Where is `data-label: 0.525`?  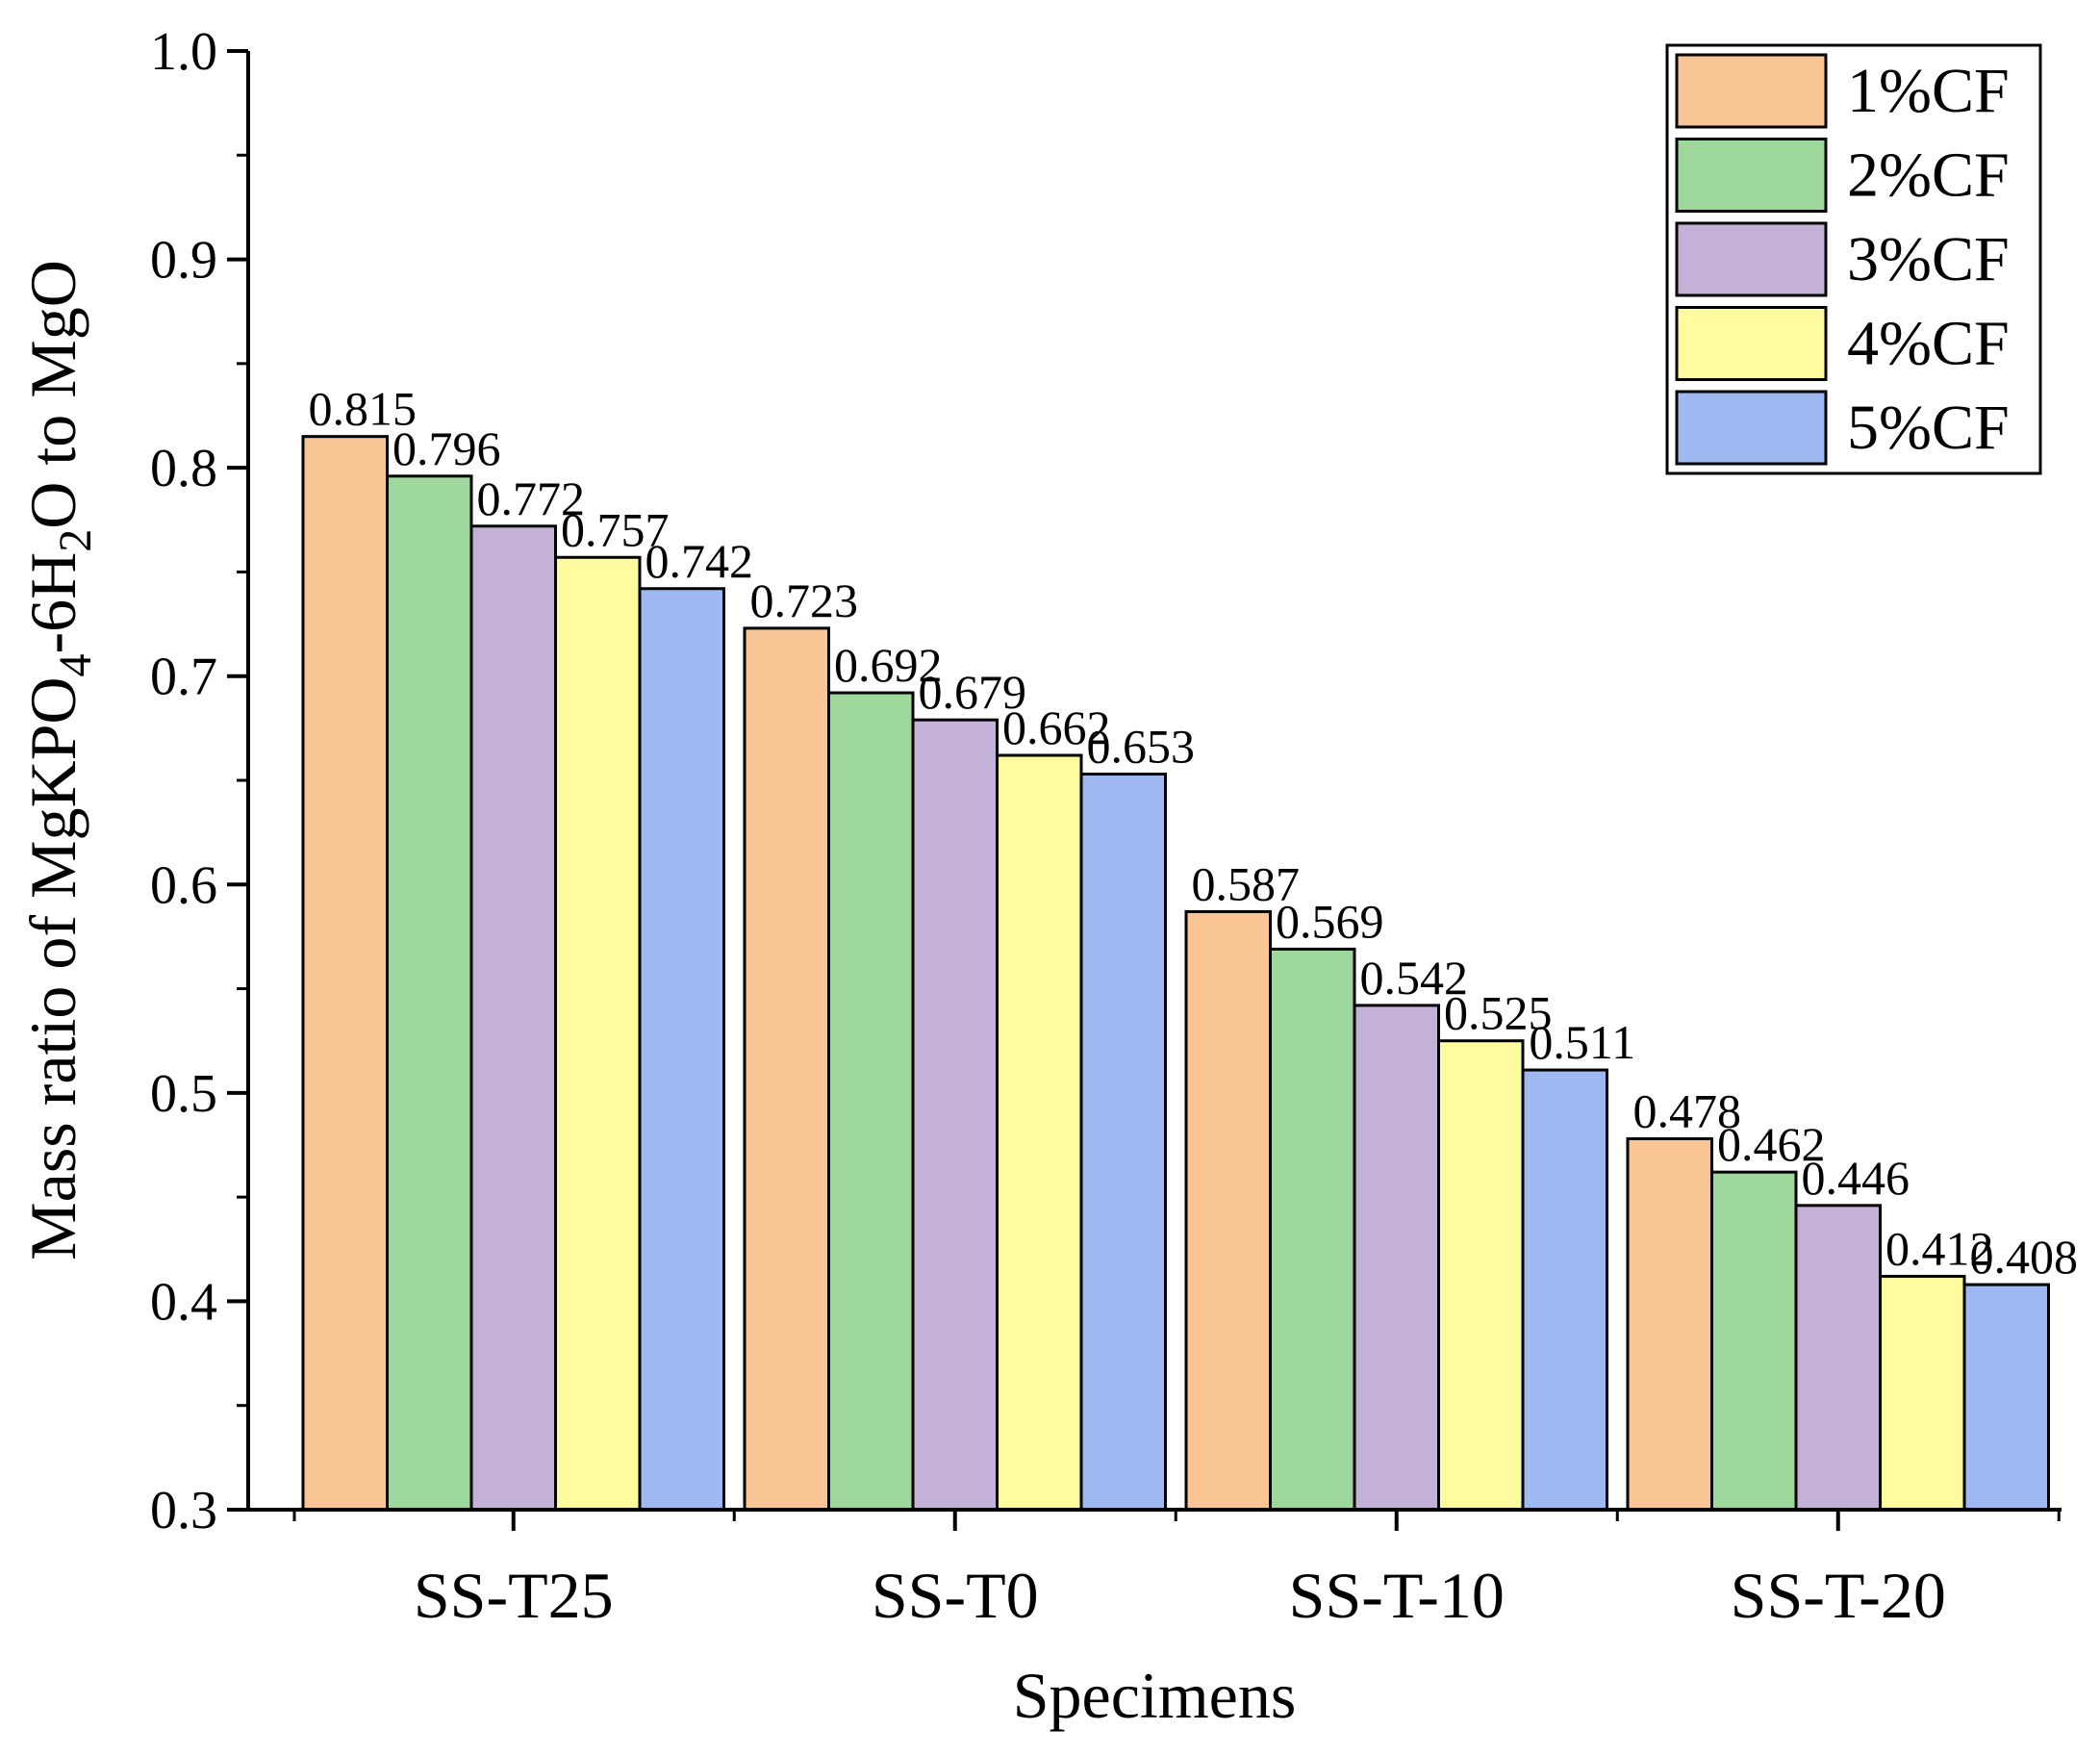 data-label: 0.525 is located at coordinates (1498, 1013).